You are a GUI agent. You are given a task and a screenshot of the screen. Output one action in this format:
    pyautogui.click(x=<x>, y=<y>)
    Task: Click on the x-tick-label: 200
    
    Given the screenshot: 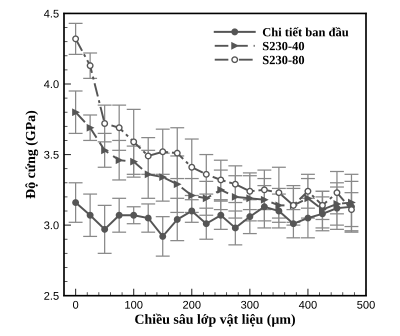 What is the action you would take?
    pyautogui.click(x=192, y=304)
    